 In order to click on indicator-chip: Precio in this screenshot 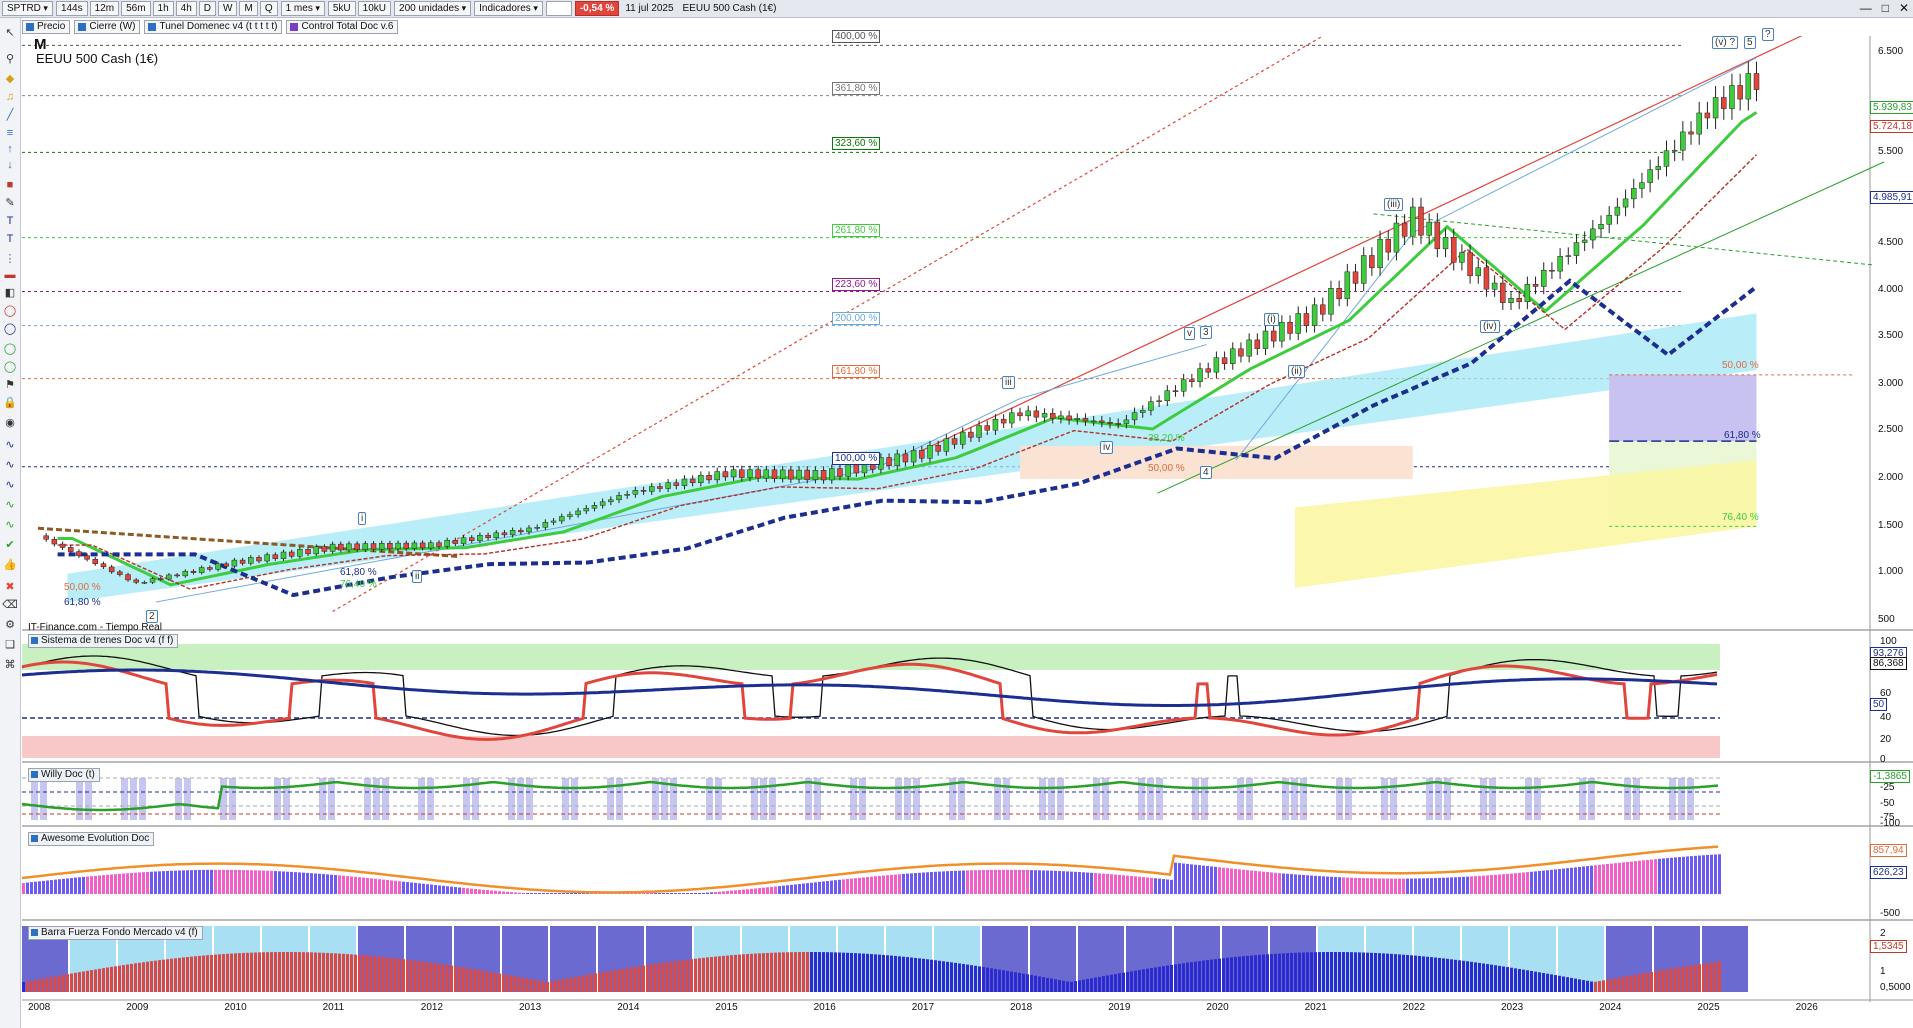, I will do `click(46, 27)`.